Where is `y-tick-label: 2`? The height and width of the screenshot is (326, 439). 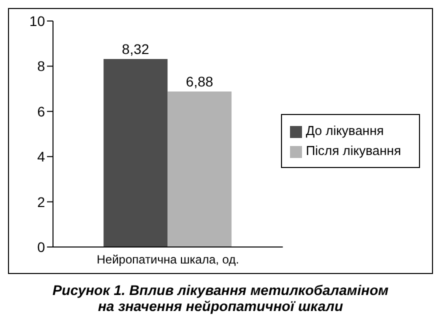
y-tick-label: 2 is located at coordinates (41, 202).